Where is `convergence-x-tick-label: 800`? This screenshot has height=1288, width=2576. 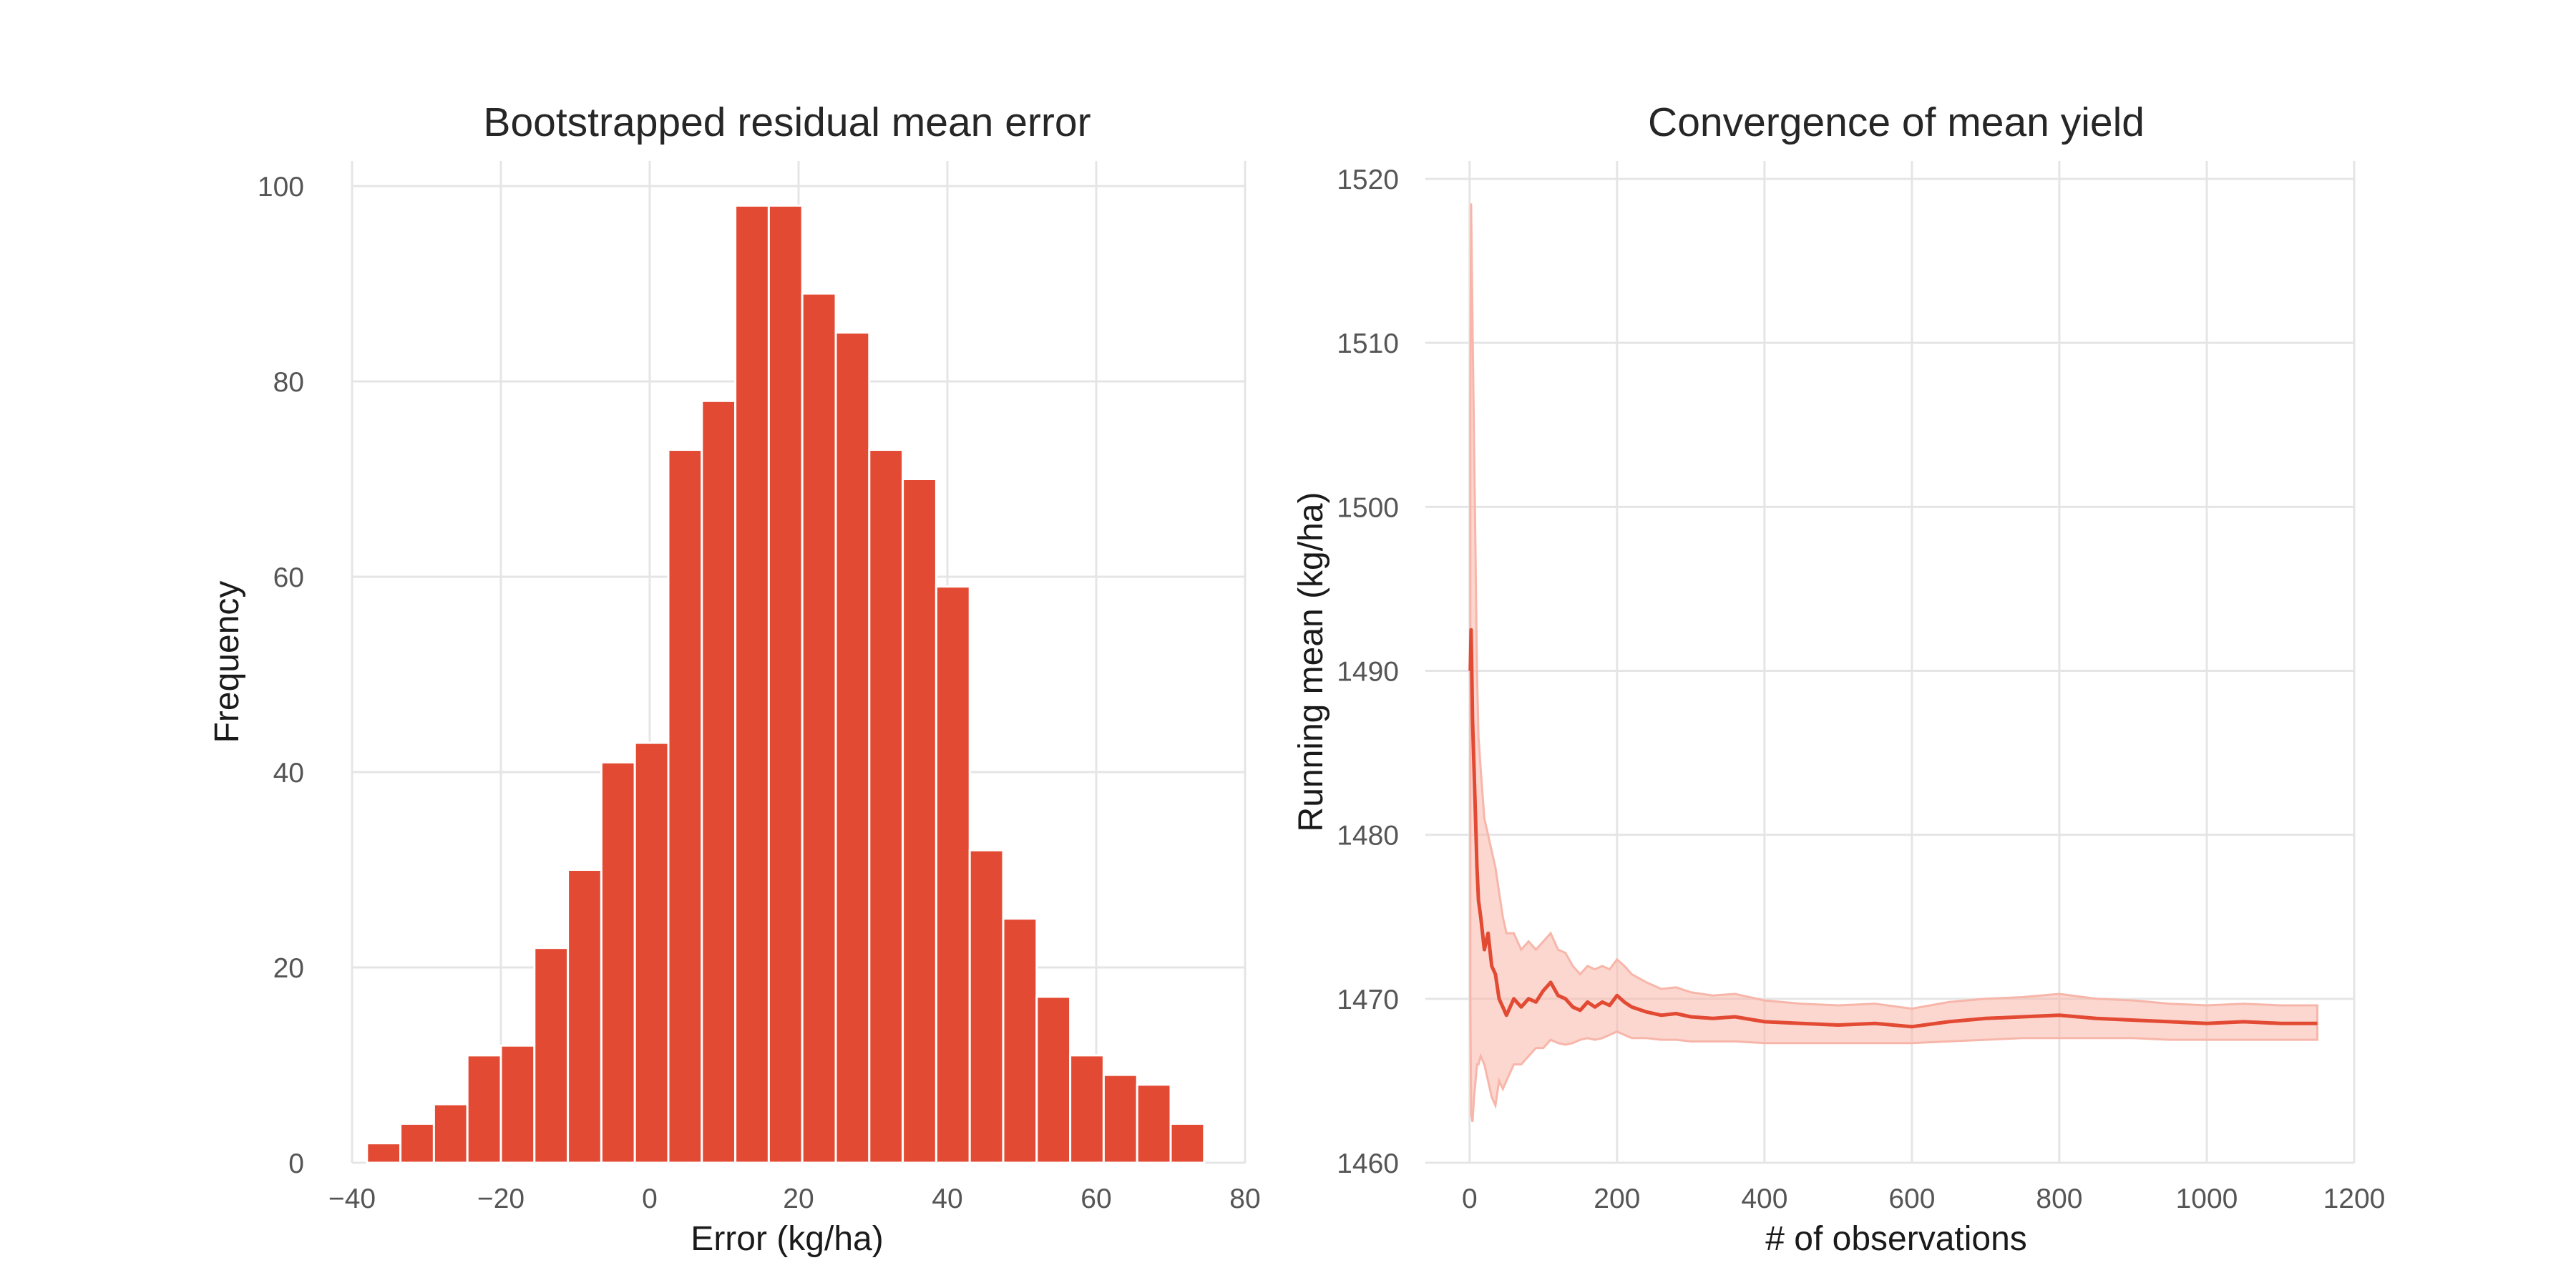 convergence-x-tick-label: 800 is located at coordinates (2059, 1199).